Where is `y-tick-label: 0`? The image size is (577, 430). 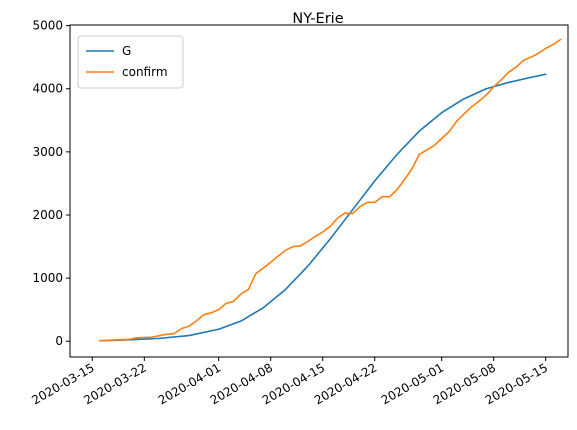
y-tick-label: 0 is located at coordinates (59, 341).